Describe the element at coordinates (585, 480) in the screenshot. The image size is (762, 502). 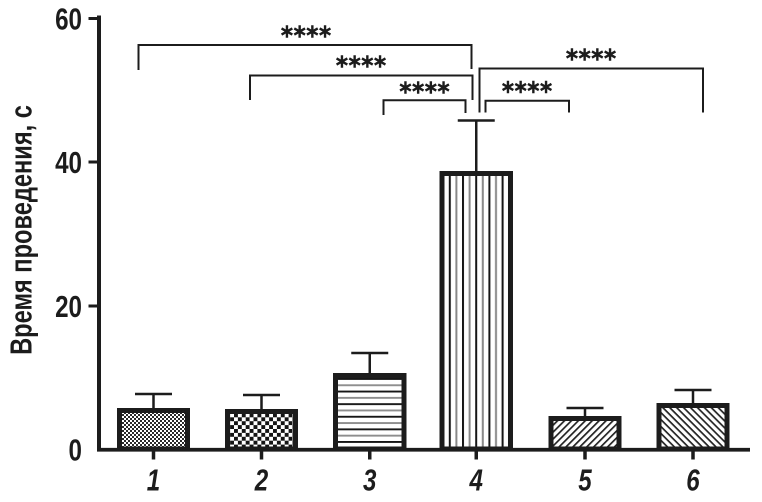
I see `svg-text: 5` at that location.